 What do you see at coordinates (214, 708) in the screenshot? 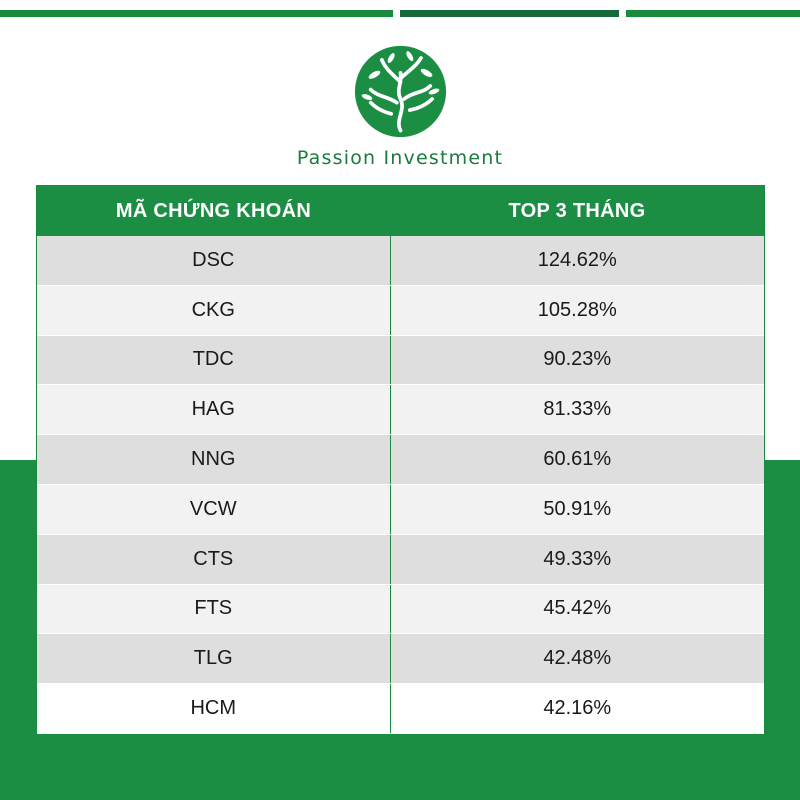
I see `stock-code-cell: HCM` at bounding box center [214, 708].